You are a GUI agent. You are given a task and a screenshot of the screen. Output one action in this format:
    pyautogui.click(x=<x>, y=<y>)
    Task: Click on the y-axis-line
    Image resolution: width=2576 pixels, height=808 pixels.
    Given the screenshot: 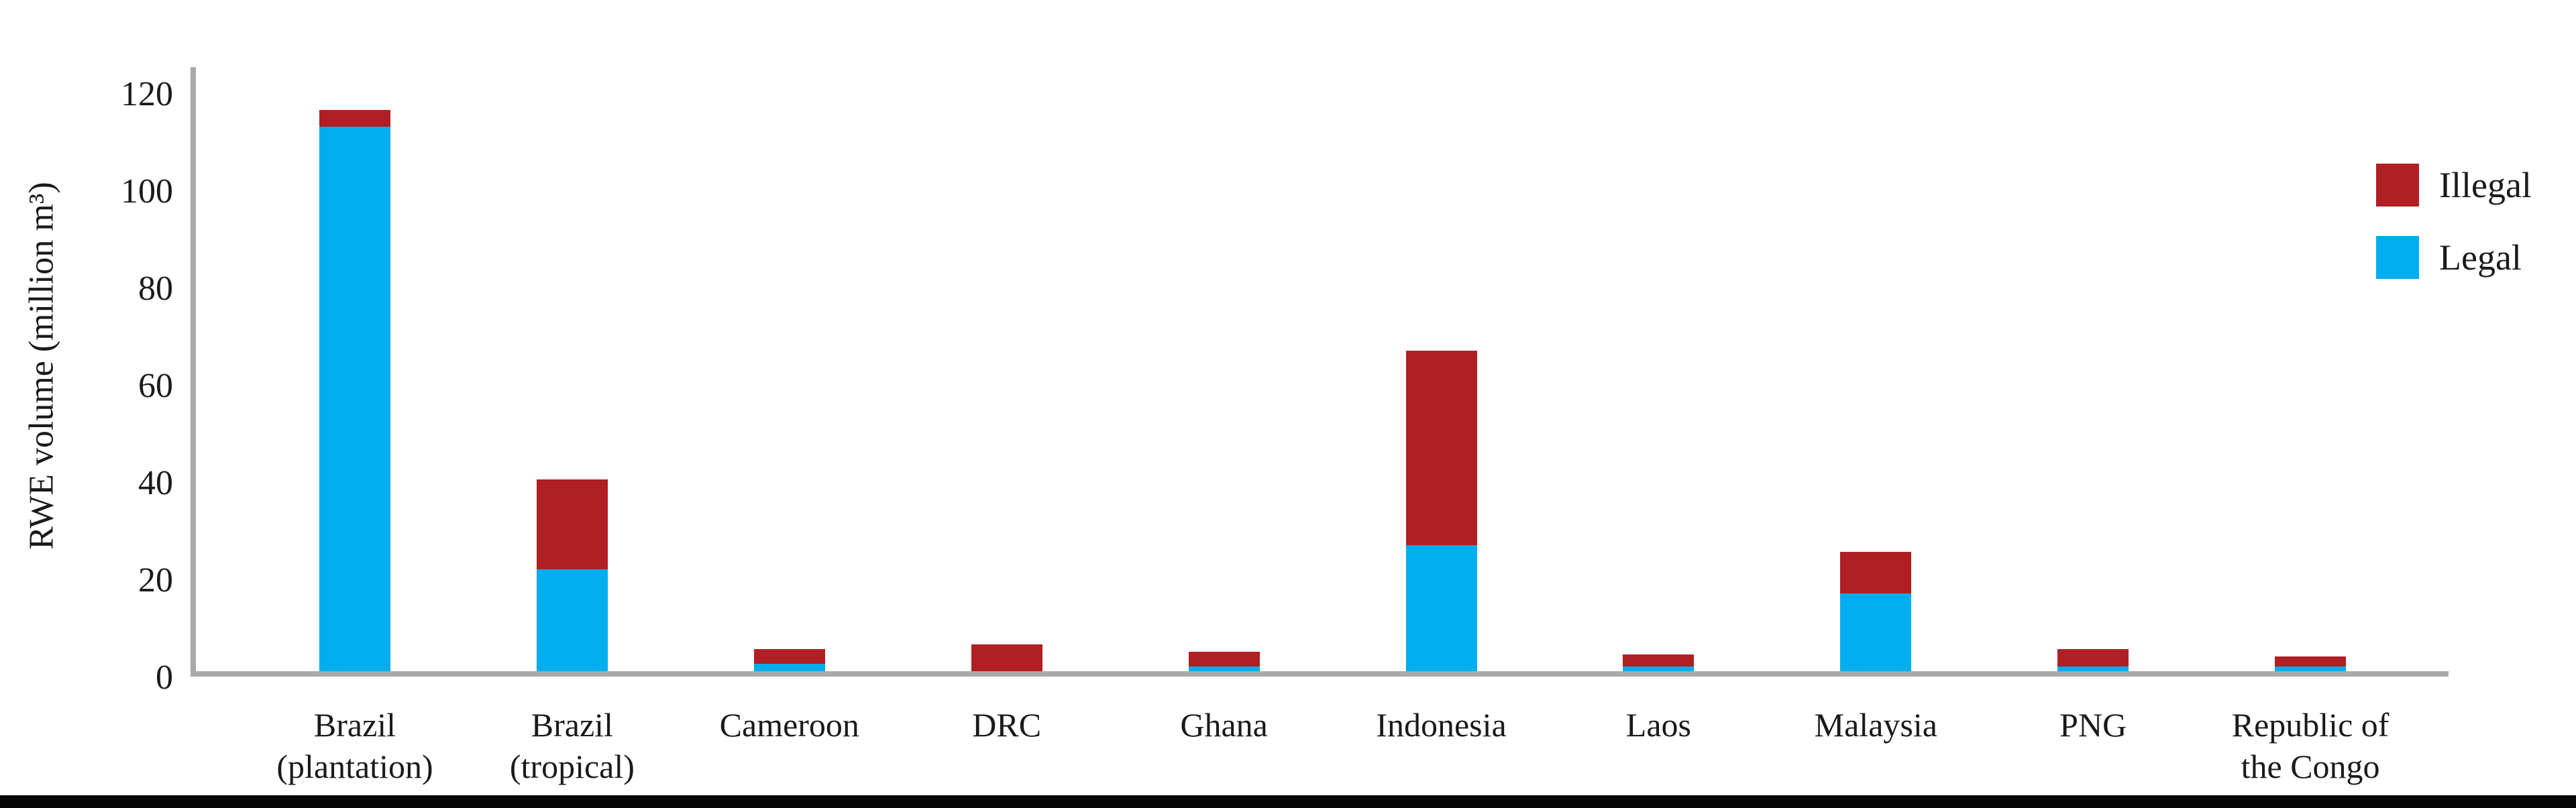 What is the action you would take?
    pyautogui.click(x=193, y=370)
    